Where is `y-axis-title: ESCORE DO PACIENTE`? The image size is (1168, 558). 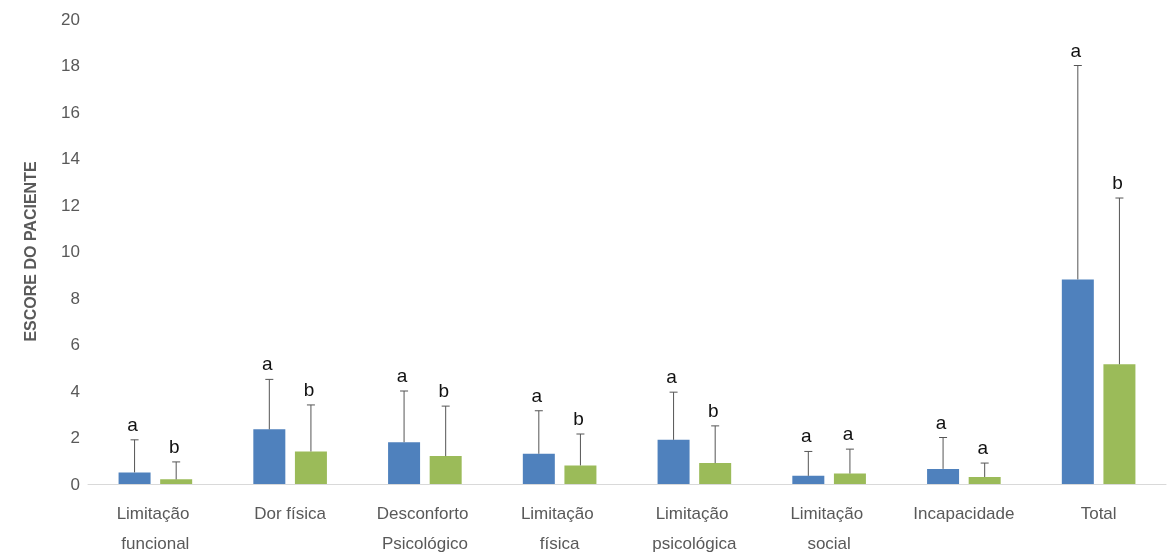
y-axis-title: ESCORE DO PACIENTE is located at coordinates (30, 251).